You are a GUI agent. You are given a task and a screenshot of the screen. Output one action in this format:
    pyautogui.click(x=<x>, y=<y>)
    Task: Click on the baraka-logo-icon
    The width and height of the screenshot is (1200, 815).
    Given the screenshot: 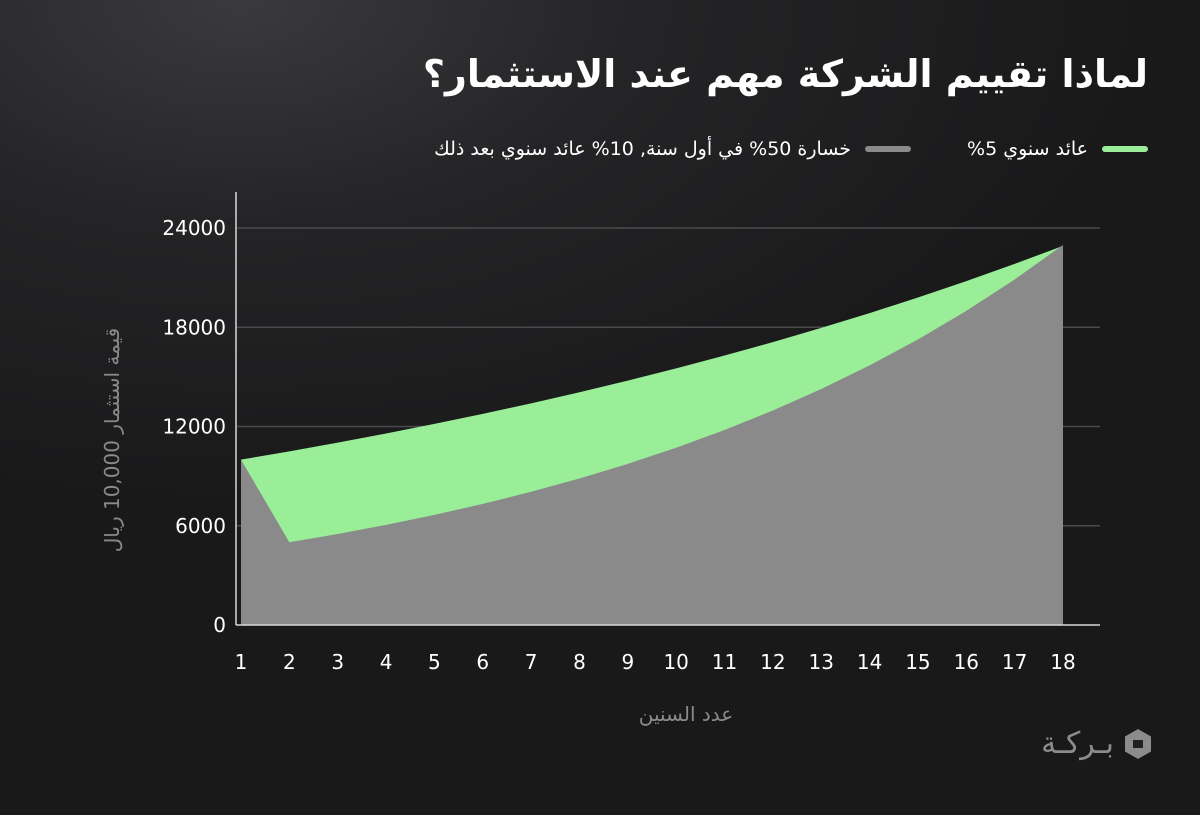 What is the action you would take?
    pyautogui.click(x=1138, y=743)
    